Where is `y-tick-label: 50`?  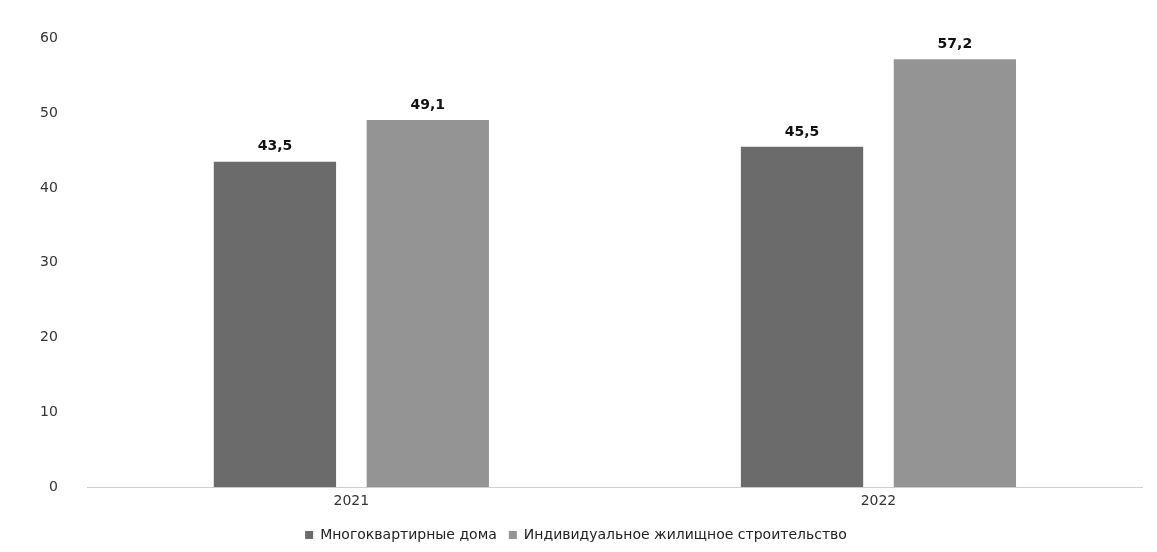 y-tick-label: 50 is located at coordinates (48, 111).